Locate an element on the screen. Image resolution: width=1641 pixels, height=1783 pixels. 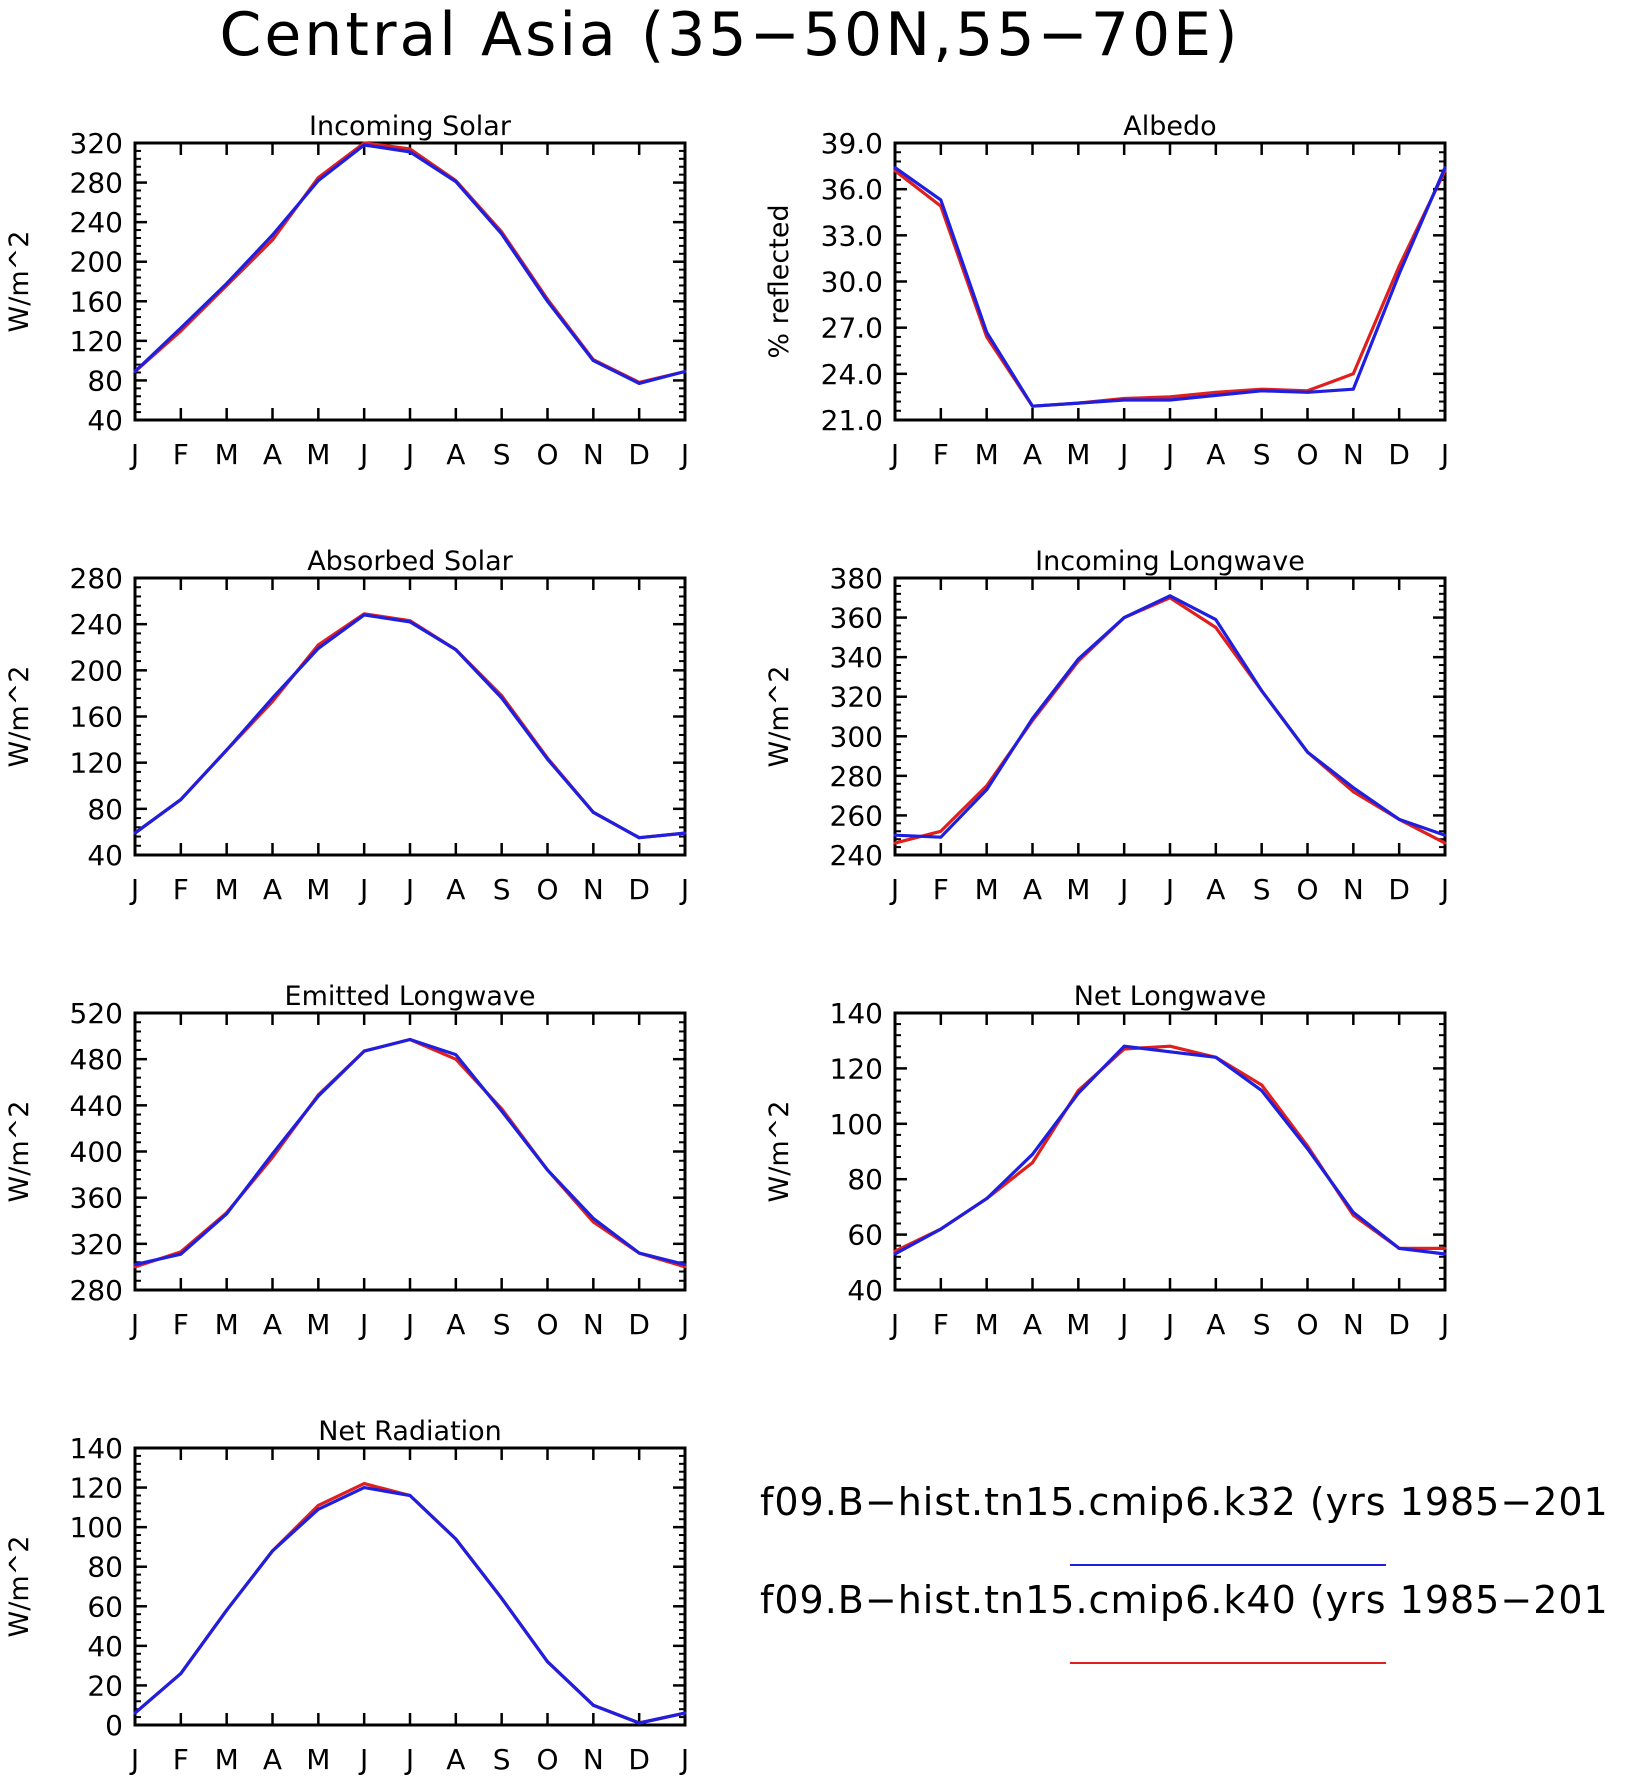
panel-title: Incoming Solar is located at coordinates (410, 126).